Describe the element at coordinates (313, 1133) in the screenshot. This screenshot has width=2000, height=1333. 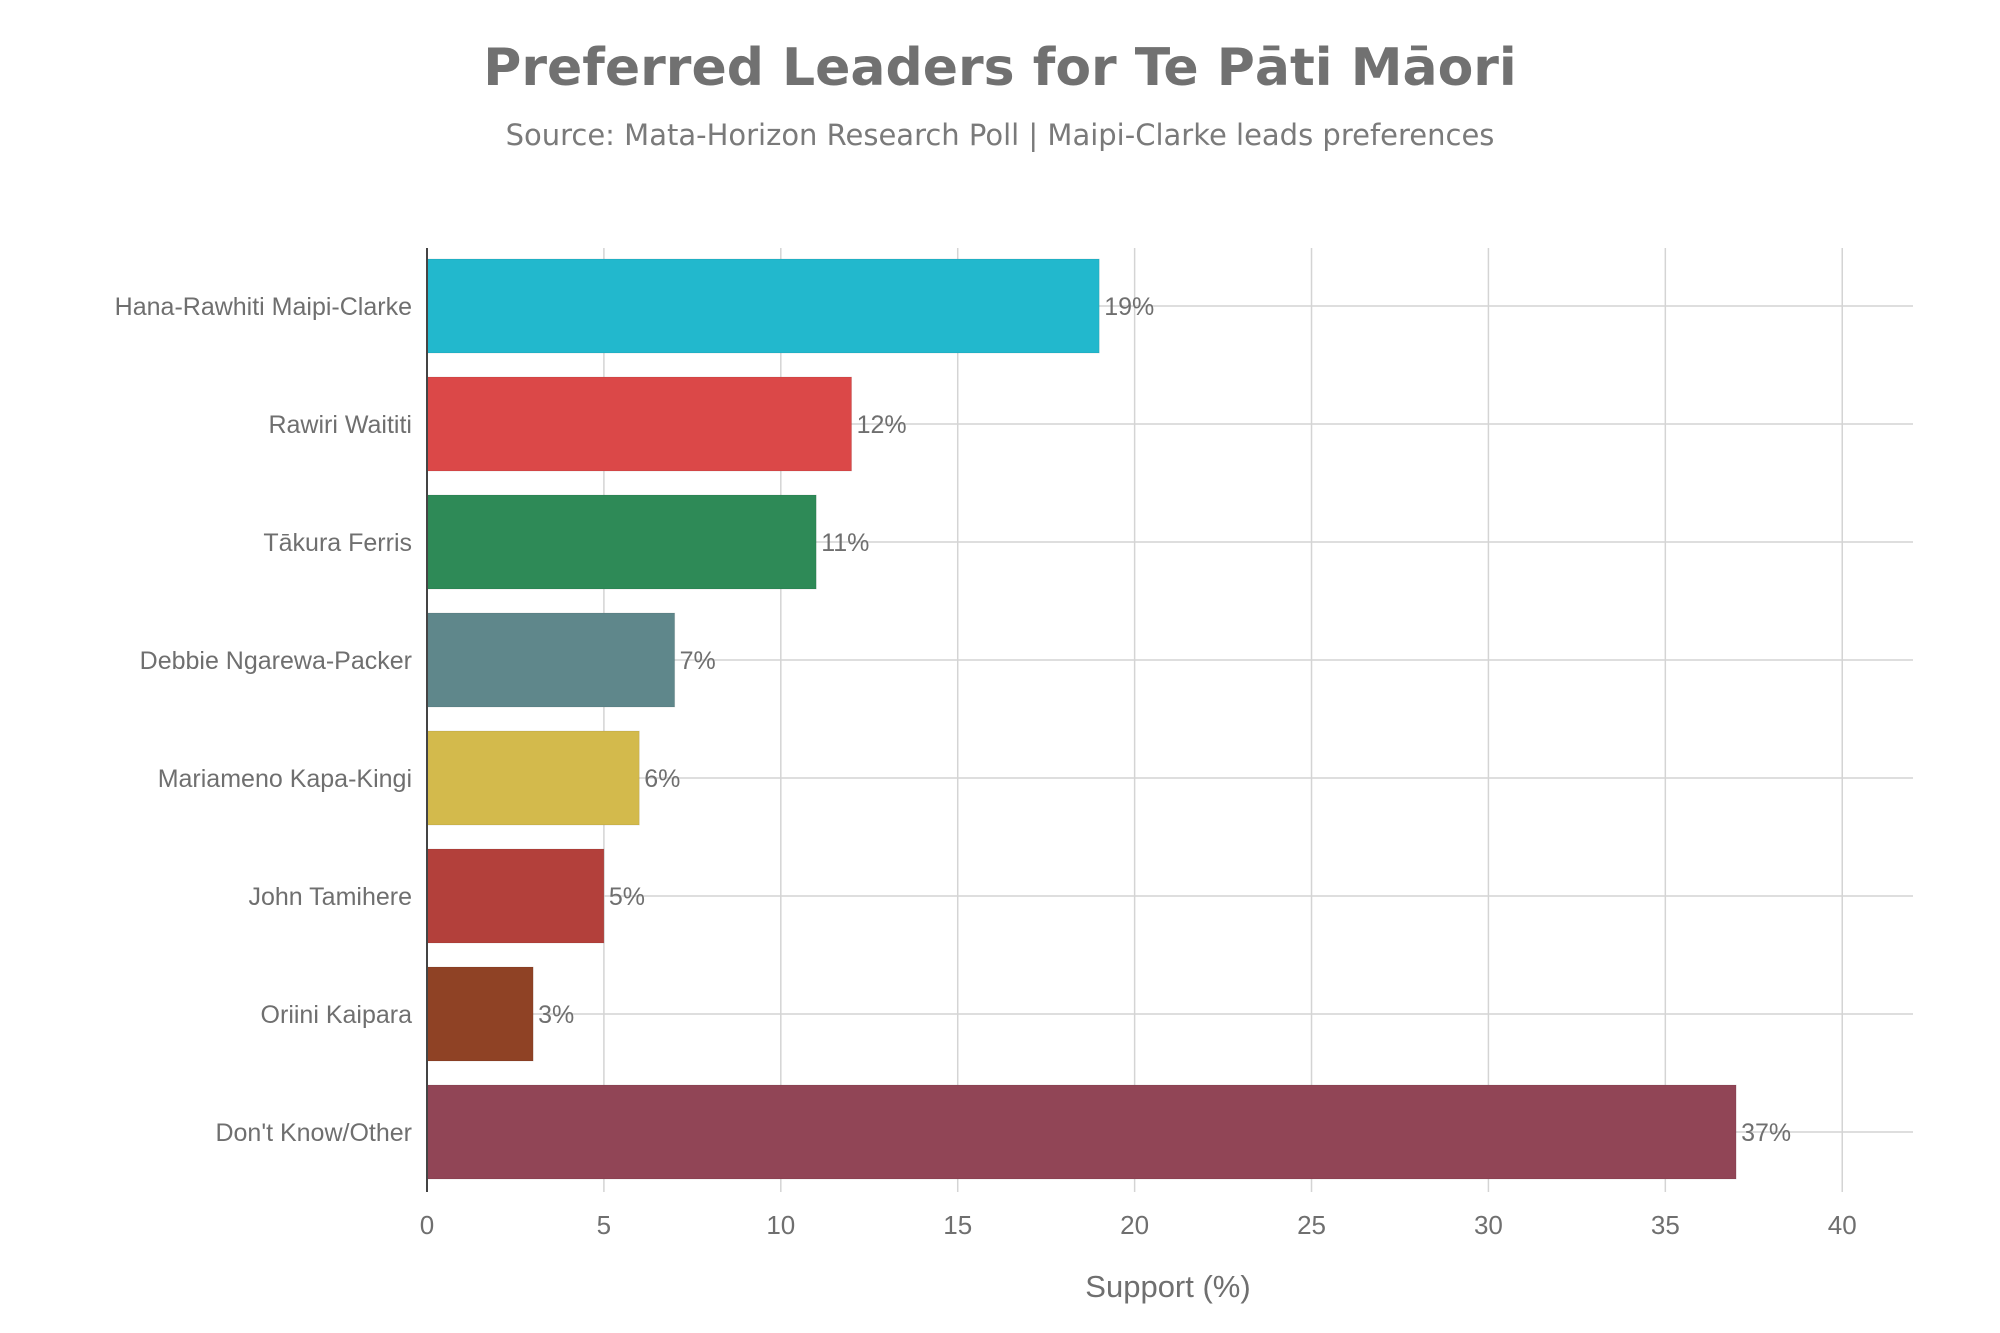
I see `category-label: Don't Know/Other` at that location.